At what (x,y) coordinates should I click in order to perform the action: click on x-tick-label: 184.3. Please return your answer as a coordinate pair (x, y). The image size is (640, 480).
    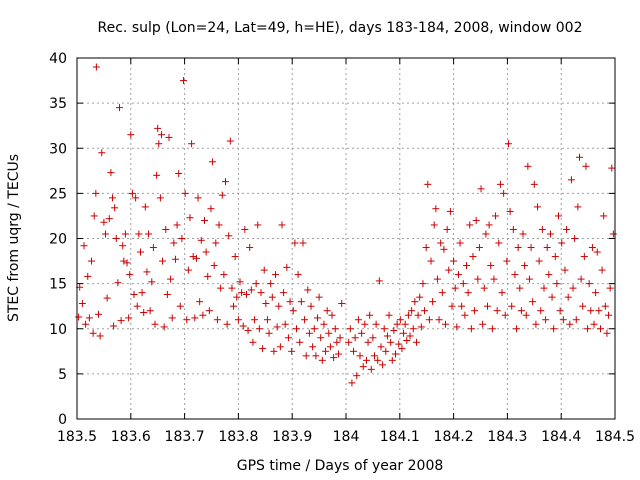
    Looking at the image, I should click on (507, 437).